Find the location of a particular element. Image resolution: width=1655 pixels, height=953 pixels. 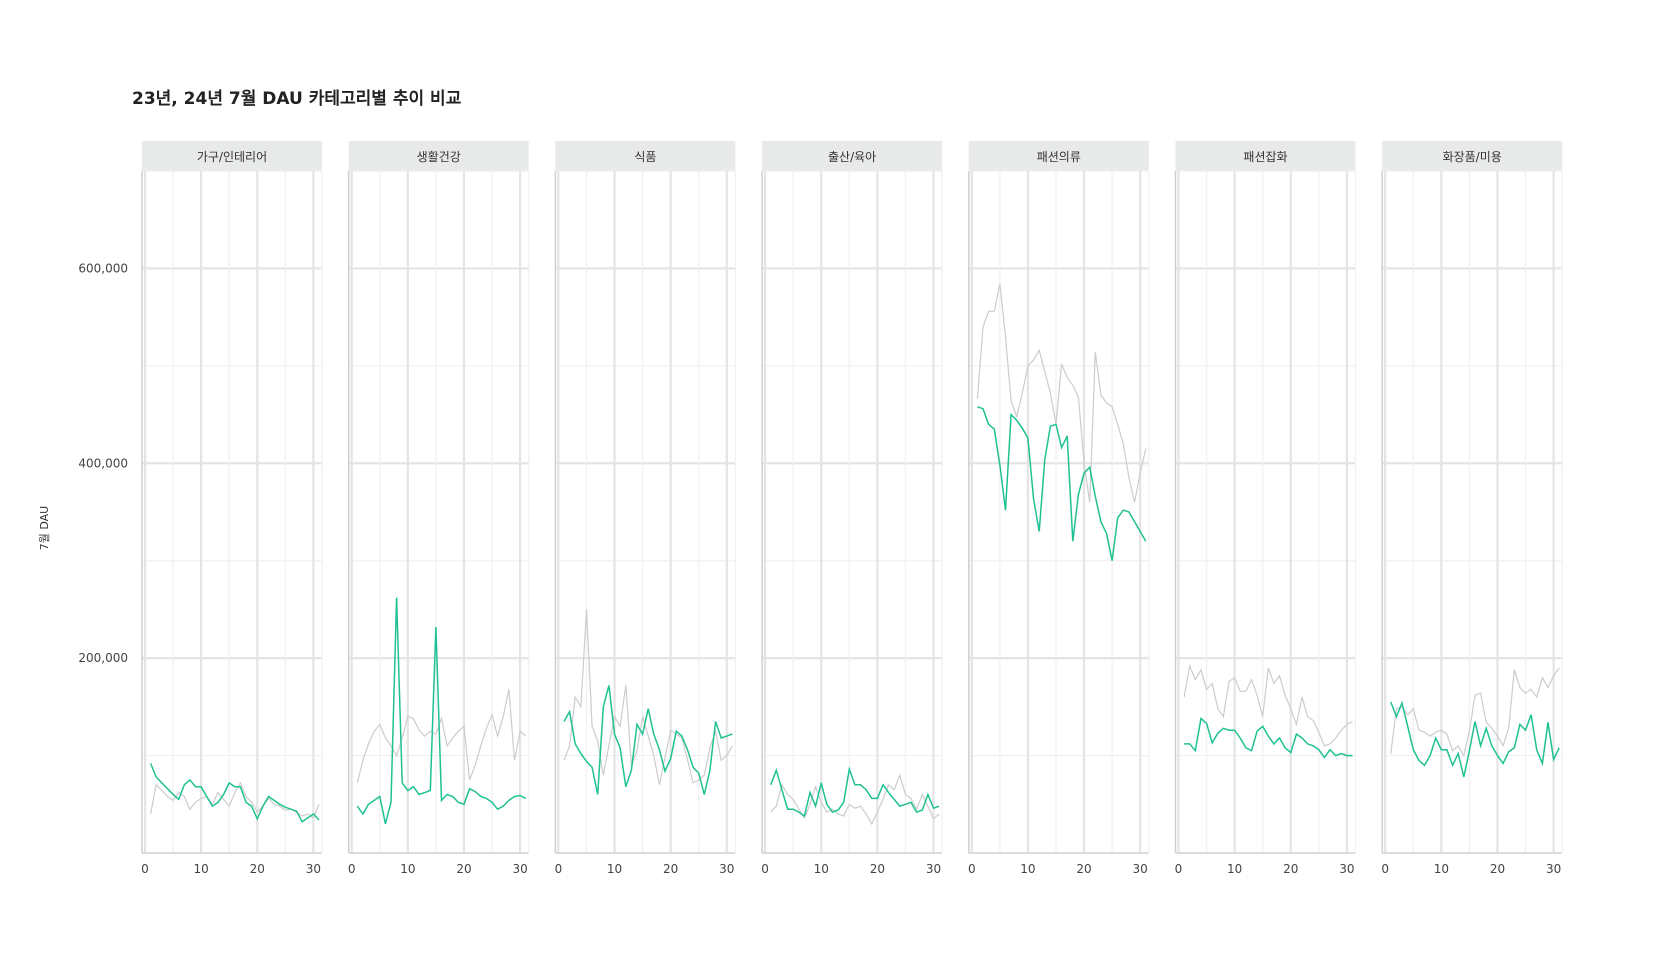

facet-strip-label: 가구/인테리어 is located at coordinates (232, 157).